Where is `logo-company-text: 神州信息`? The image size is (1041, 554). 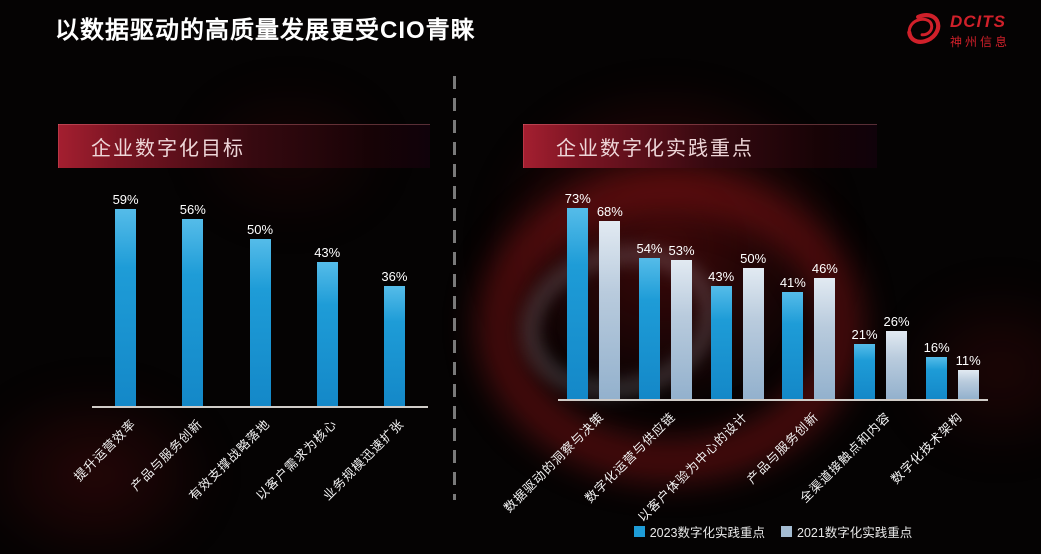 logo-company-text: 神州信息 is located at coordinates (980, 42).